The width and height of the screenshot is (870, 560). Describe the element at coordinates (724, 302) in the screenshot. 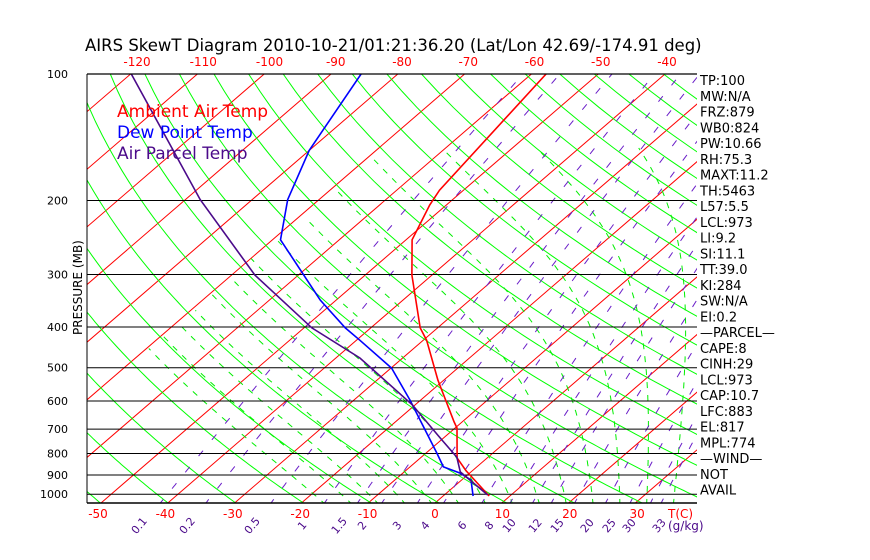

I see `index-value: SW:N/A` at that location.